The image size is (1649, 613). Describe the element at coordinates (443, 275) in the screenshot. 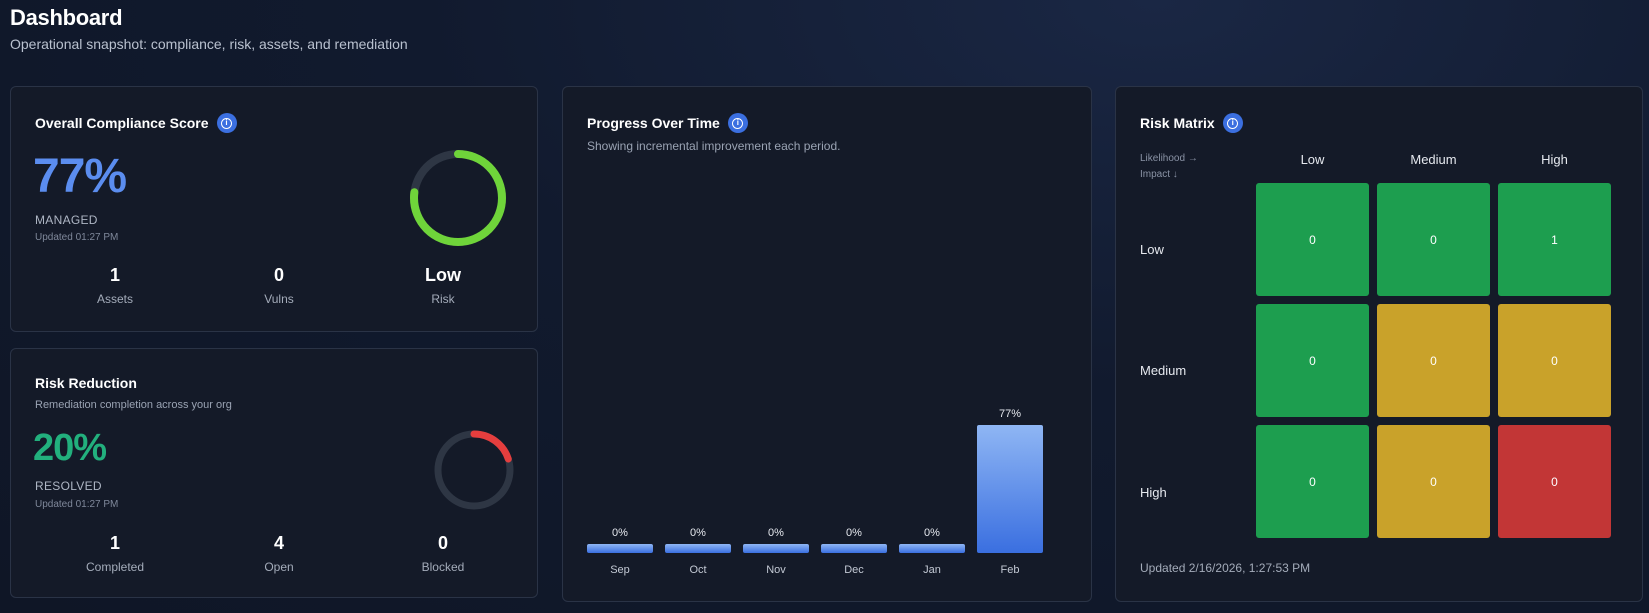

I see `stat-value: Low` at that location.